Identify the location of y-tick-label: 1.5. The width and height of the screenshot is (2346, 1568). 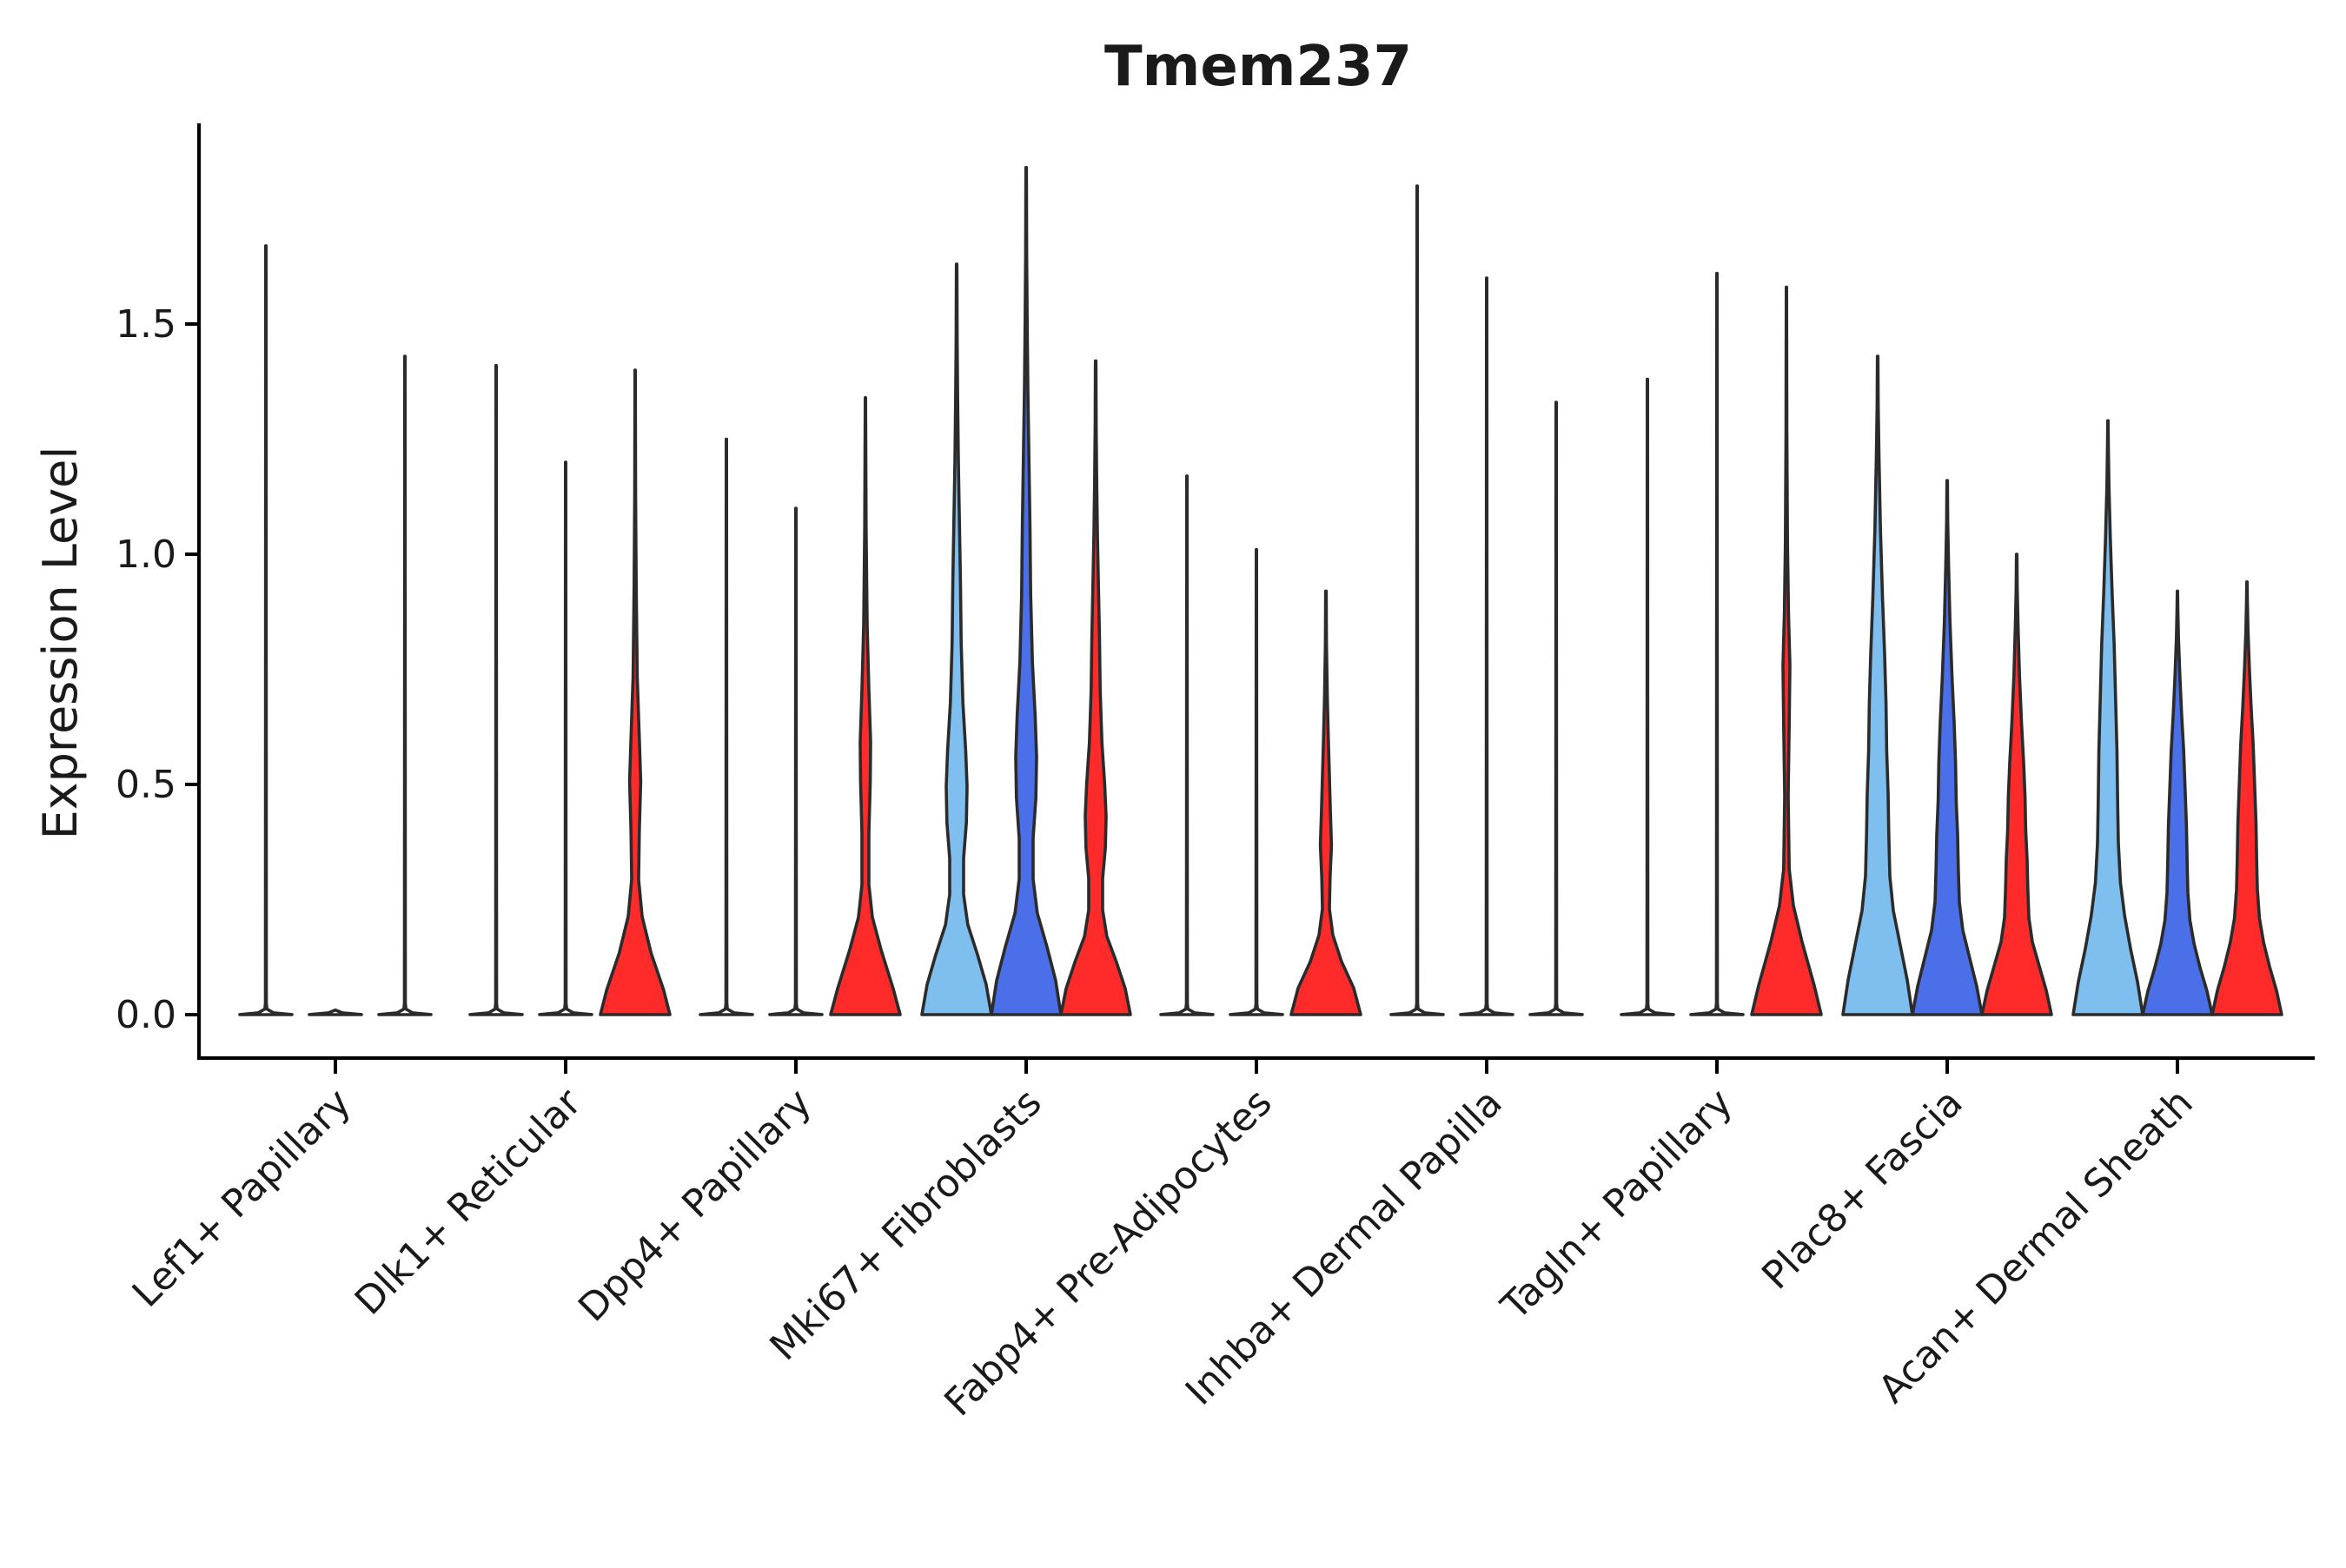
(146, 324).